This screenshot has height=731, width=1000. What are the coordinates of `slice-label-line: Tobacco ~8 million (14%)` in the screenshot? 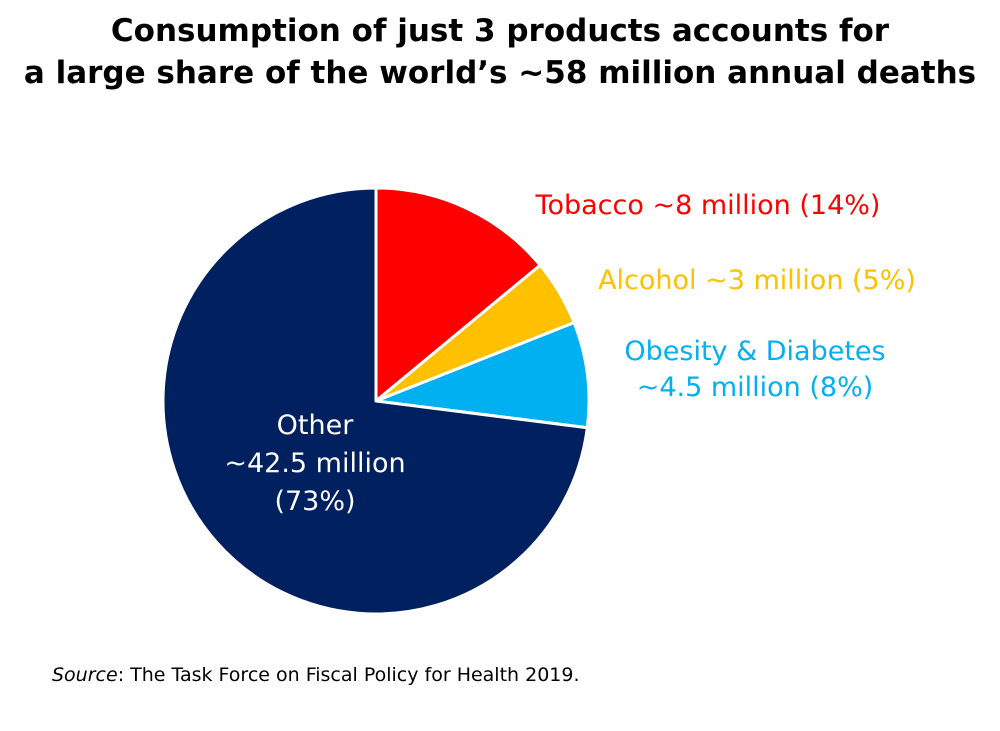 It's located at (708, 205).